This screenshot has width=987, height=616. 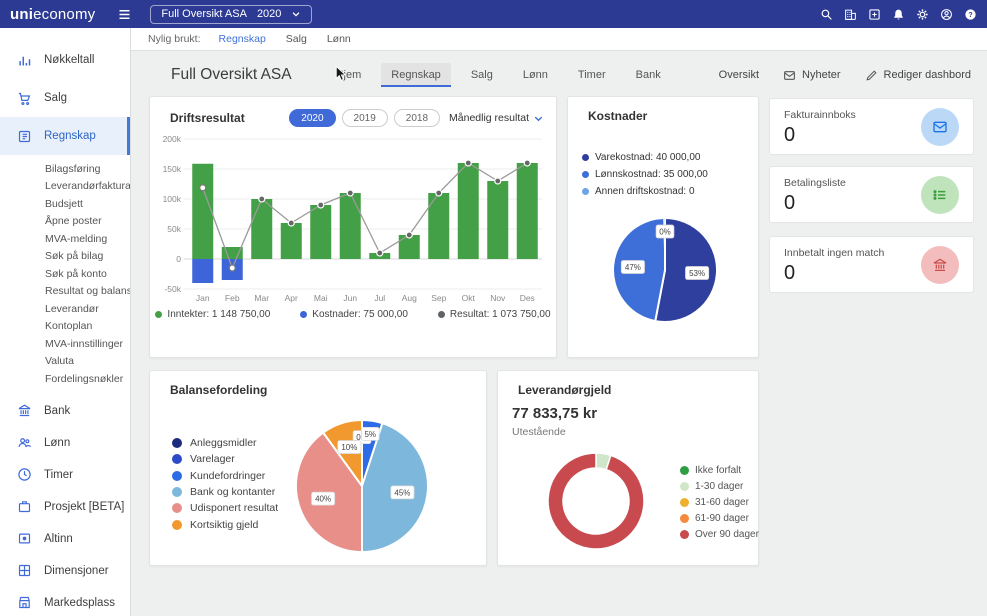 I want to click on recently-used-links: Regnskap Salg Lønn, so click(x=285, y=39).